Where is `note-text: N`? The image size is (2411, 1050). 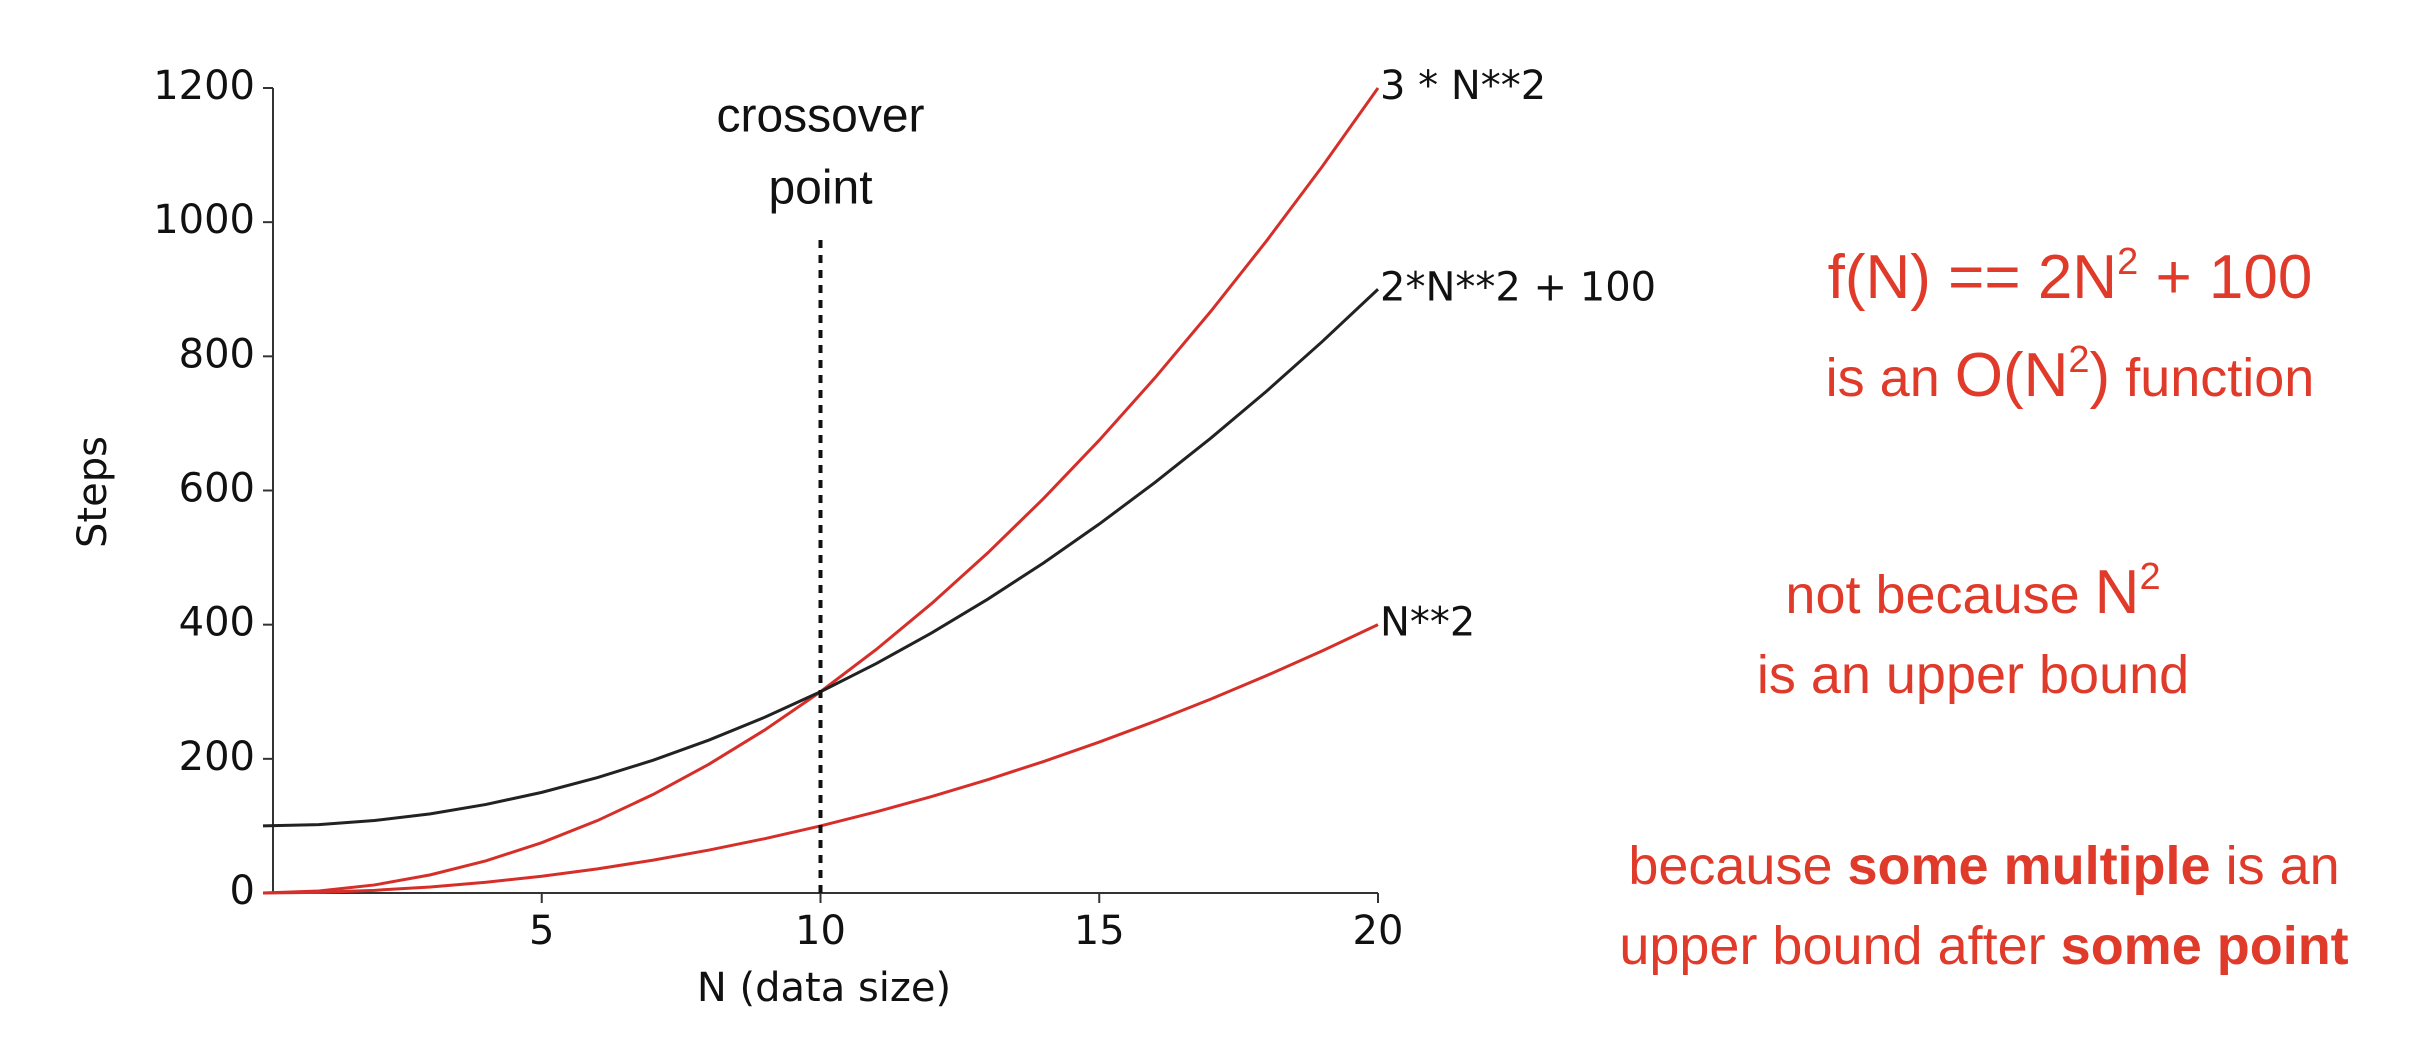 note-text: N is located at coordinates (2117, 592).